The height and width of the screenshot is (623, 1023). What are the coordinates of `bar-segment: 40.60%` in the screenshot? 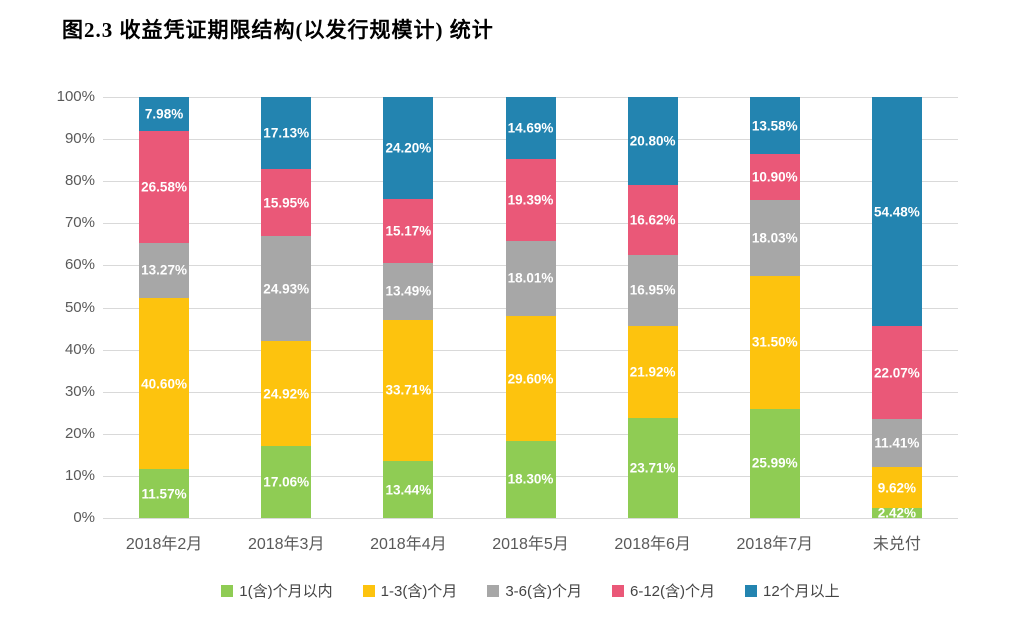 It's located at (164, 384).